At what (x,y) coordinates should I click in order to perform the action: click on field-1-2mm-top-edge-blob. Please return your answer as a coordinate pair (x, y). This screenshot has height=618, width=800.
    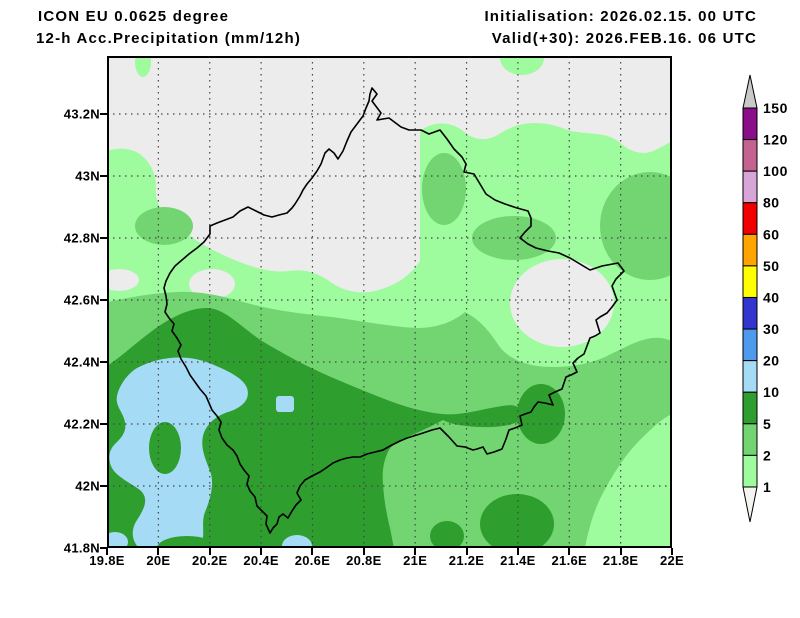
    Looking at the image, I should click on (522, 65).